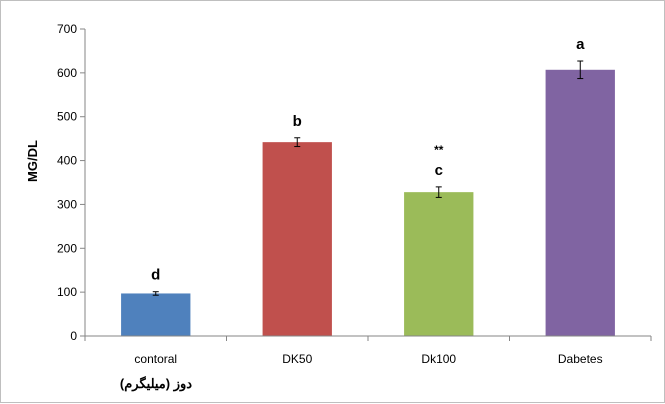  What do you see at coordinates (67, 73) in the screenshot?
I see `y-tick-label: 600` at bounding box center [67, 73].